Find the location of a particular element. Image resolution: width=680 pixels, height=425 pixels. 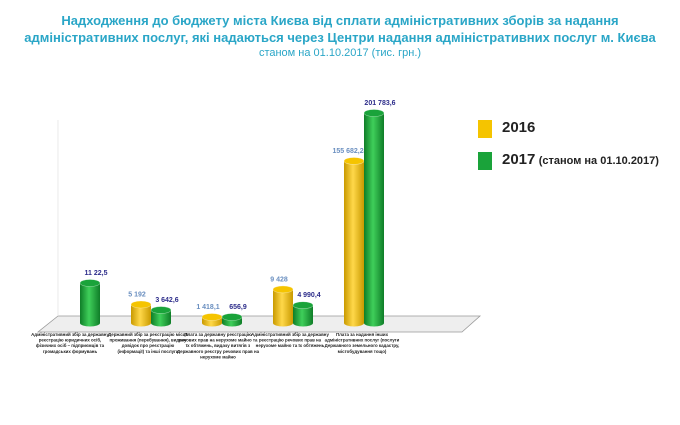

legend-label-2017: 2017 (станом на 01.10.2017) is located at coordinates (580, 160).